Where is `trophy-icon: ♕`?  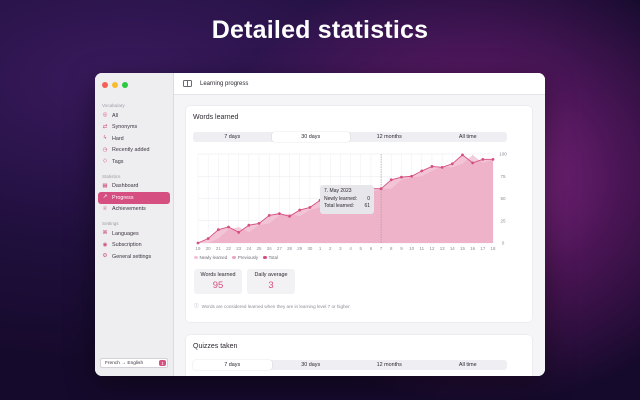
trophy-icon: ♕ is located at coordinates (105, 208).